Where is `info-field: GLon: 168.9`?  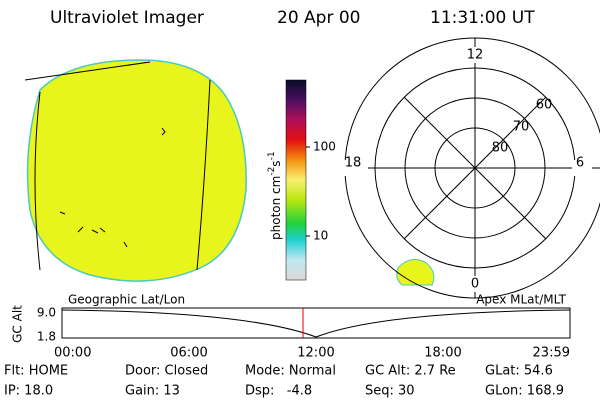
info-field: GLon: 168.9 is located at coordinates (524, 391).